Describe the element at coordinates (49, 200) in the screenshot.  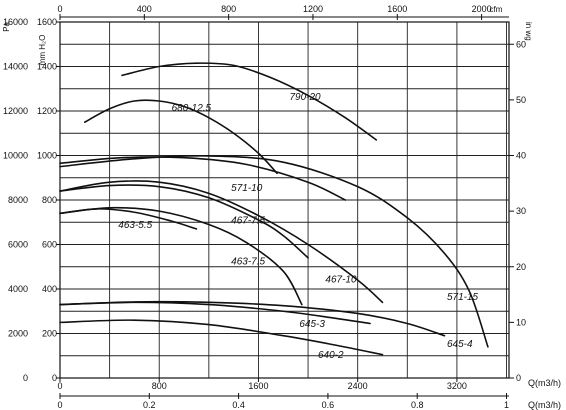
I see `mm-tick-label: 800` at that location.